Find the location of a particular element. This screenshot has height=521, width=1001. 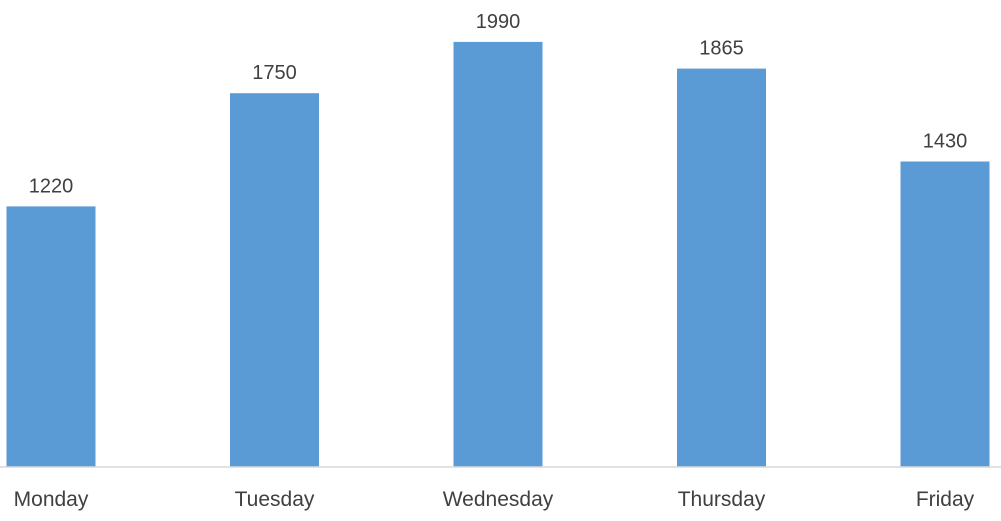

bar-friday is located at coordinates (945, 314).